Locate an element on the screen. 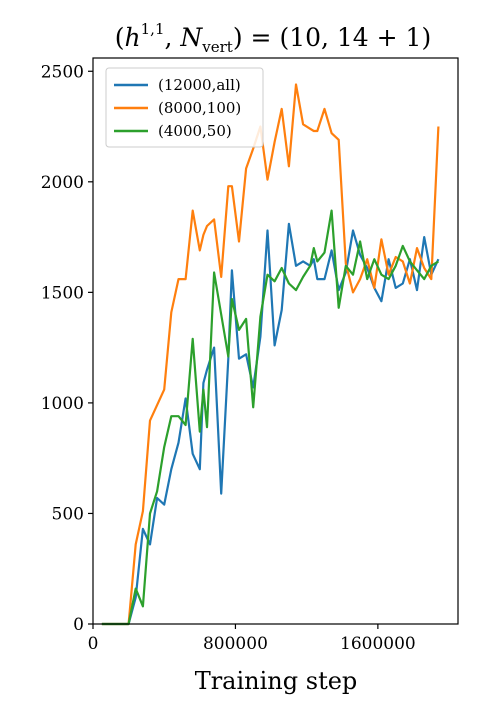 The height and width of the screenshot is (716, 479). legend-box is located at coordinates (184, 107).